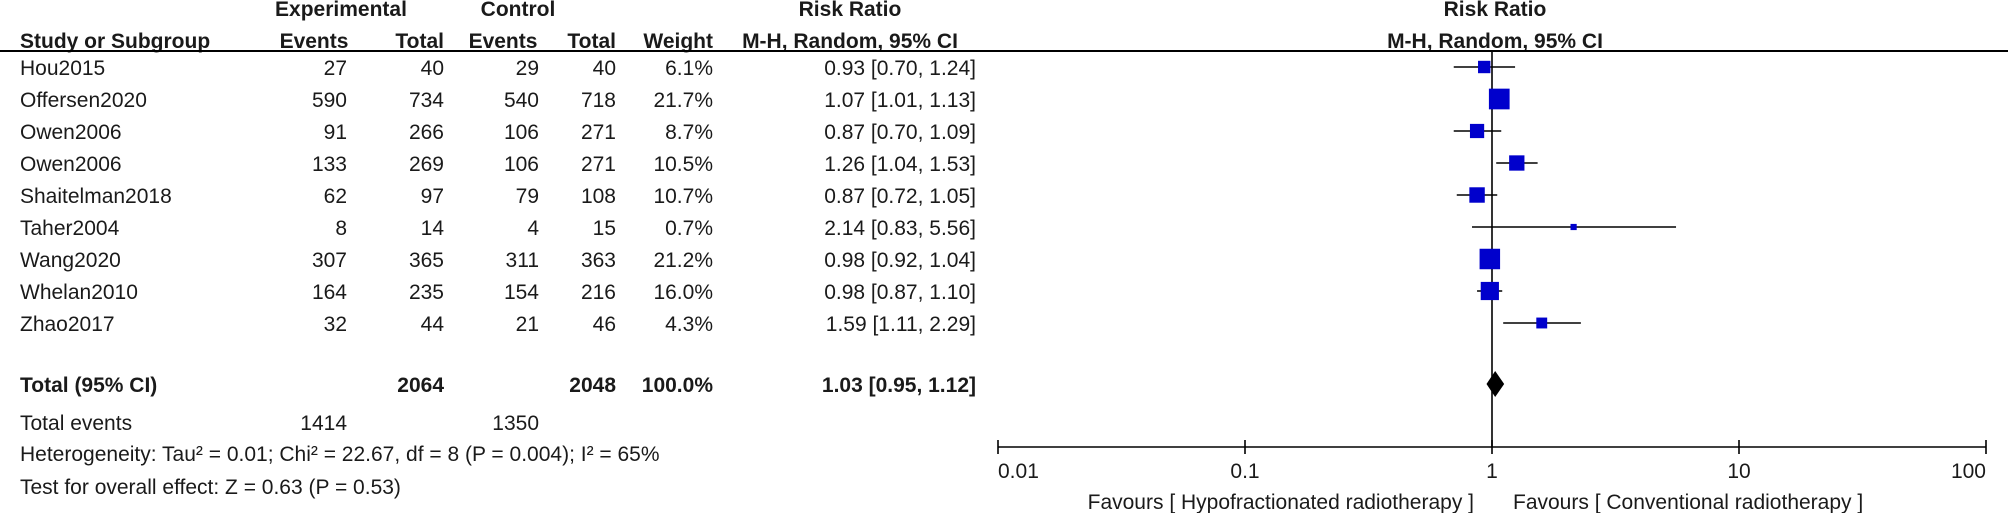 This screenshot has width=2008, height=513. I want to click on study-ci-text: 2.14 [0.83, 5.56], so click(900, 228).